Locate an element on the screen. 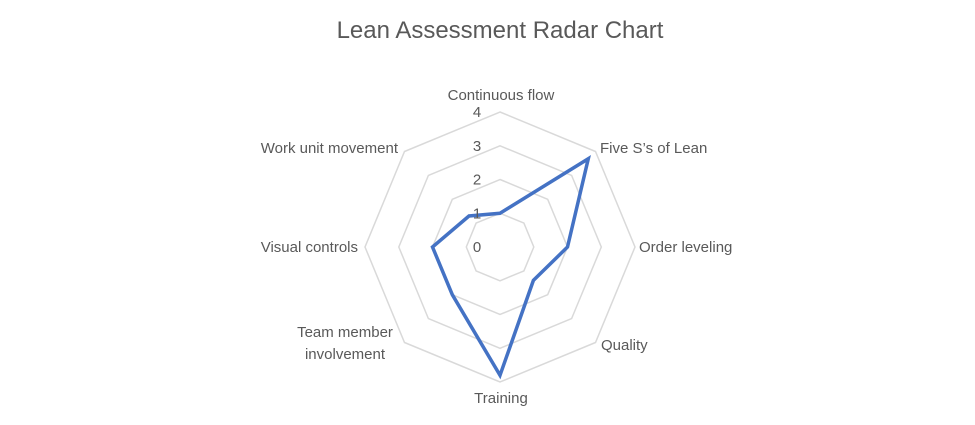 The height and width of the screenshot is (425, 975). category-label-4: Training is located at coordinates (501, 398).